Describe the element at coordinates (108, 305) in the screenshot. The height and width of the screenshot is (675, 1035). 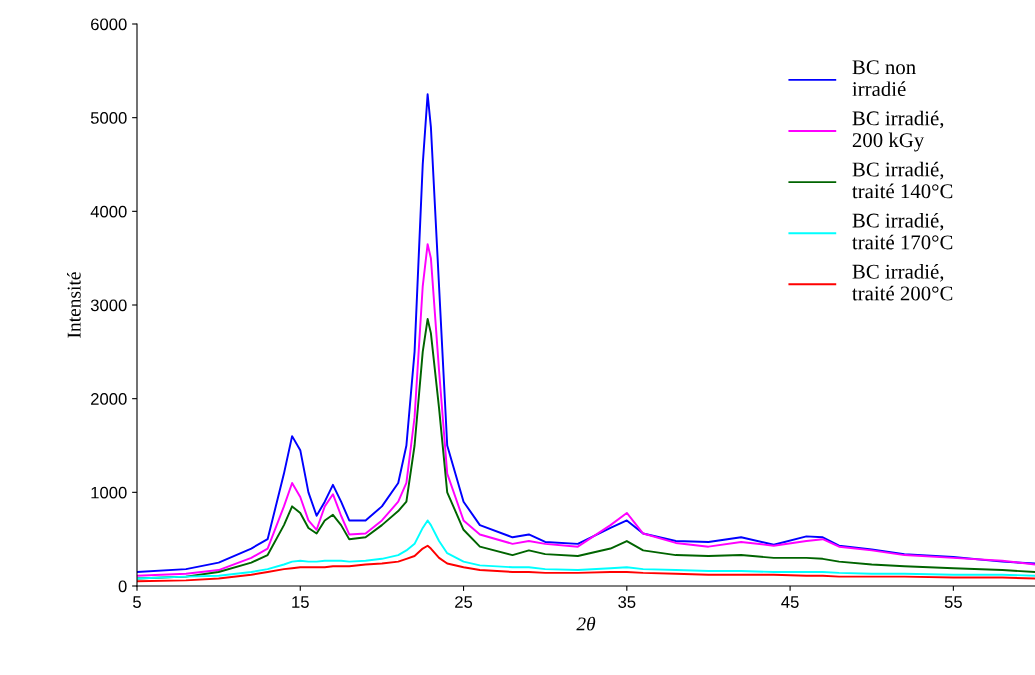
I see `y-tick-label: 3000` at that location.